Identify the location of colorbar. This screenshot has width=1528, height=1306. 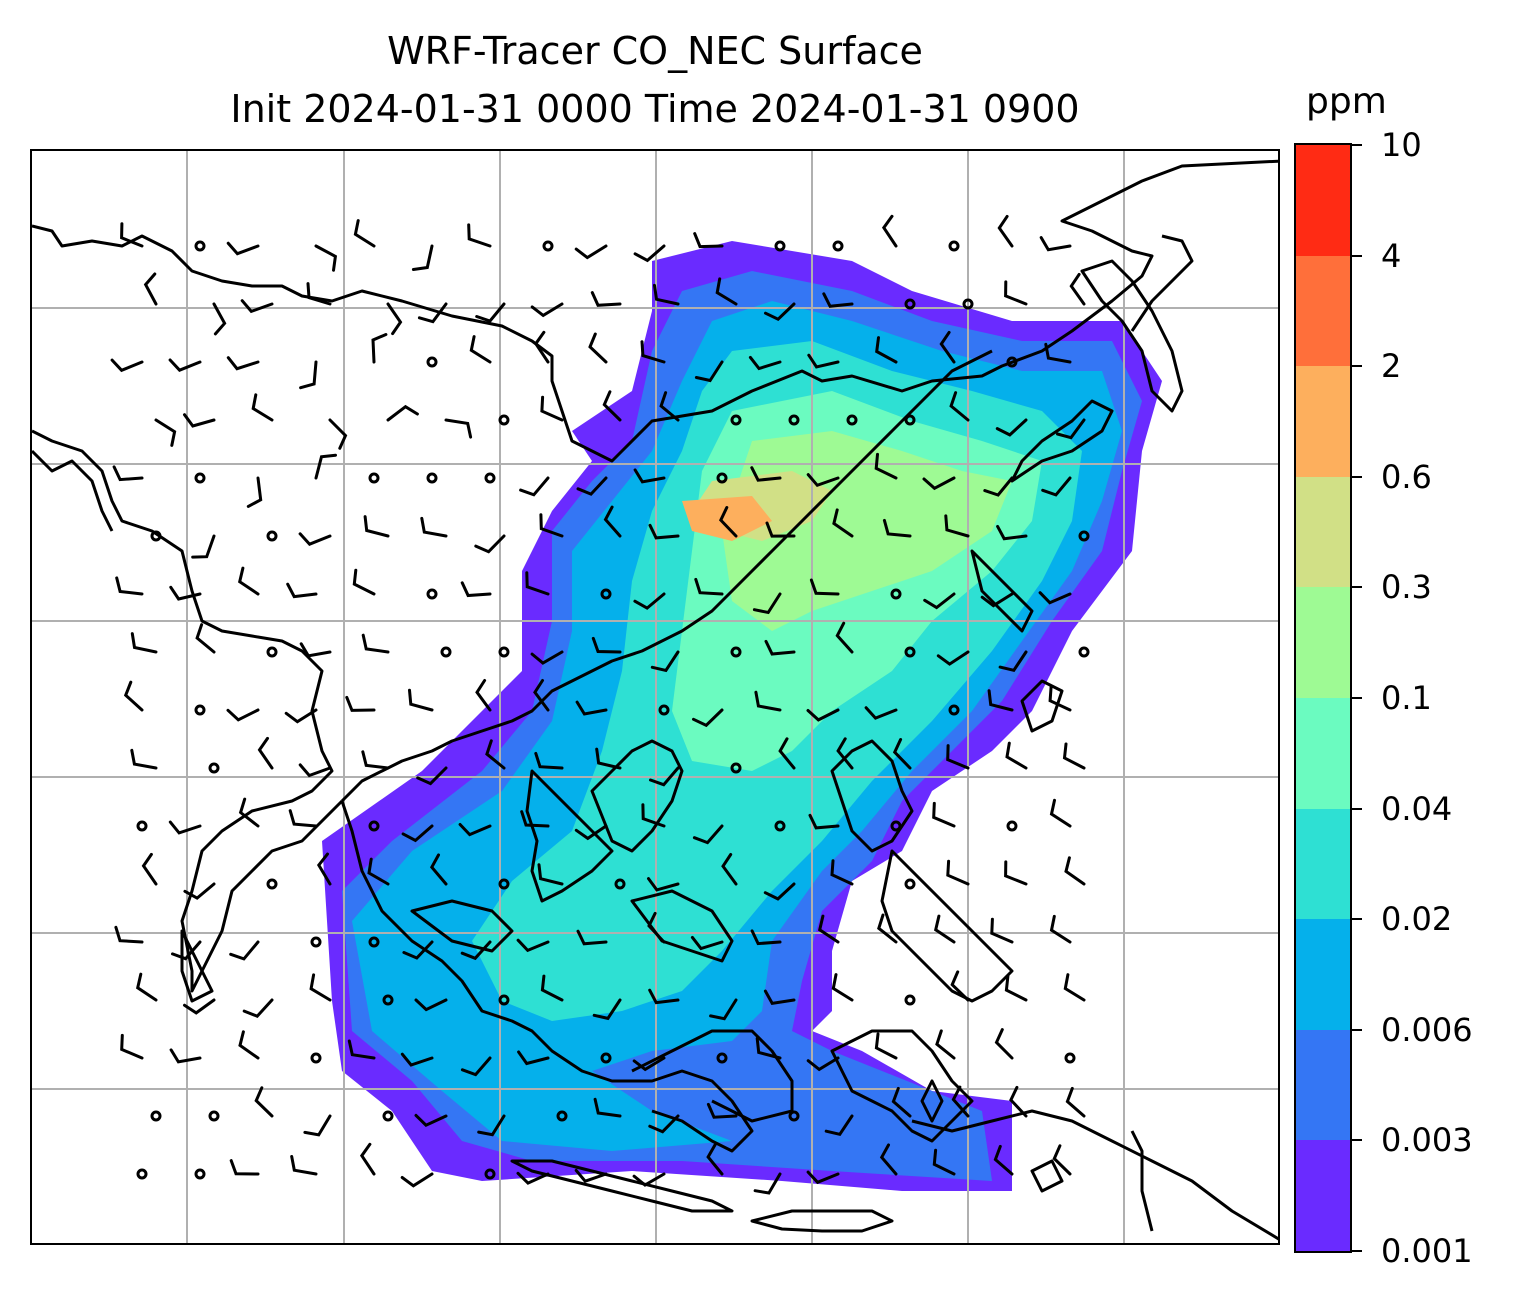
(1323, 698).